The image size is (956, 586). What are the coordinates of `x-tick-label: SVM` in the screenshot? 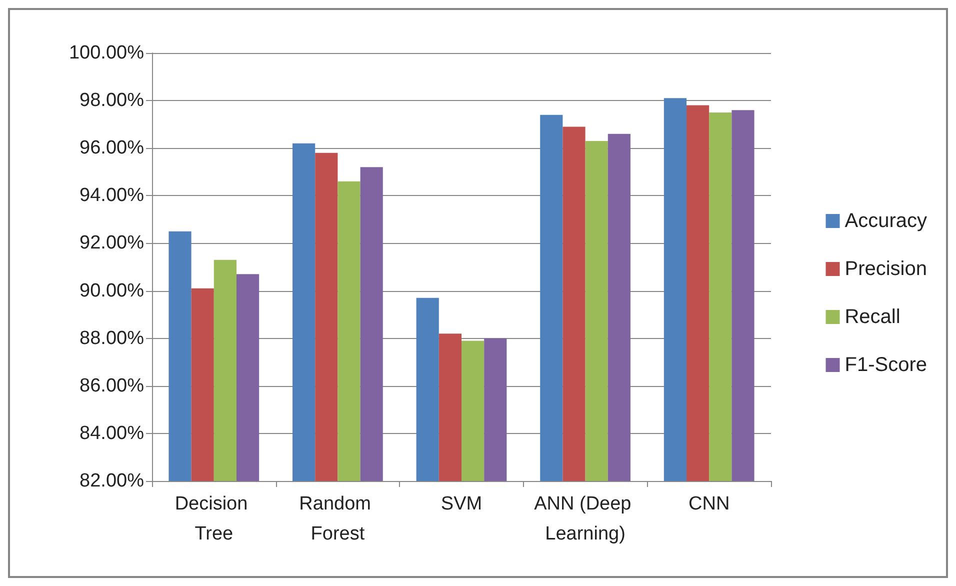 It's located at (461, 504).